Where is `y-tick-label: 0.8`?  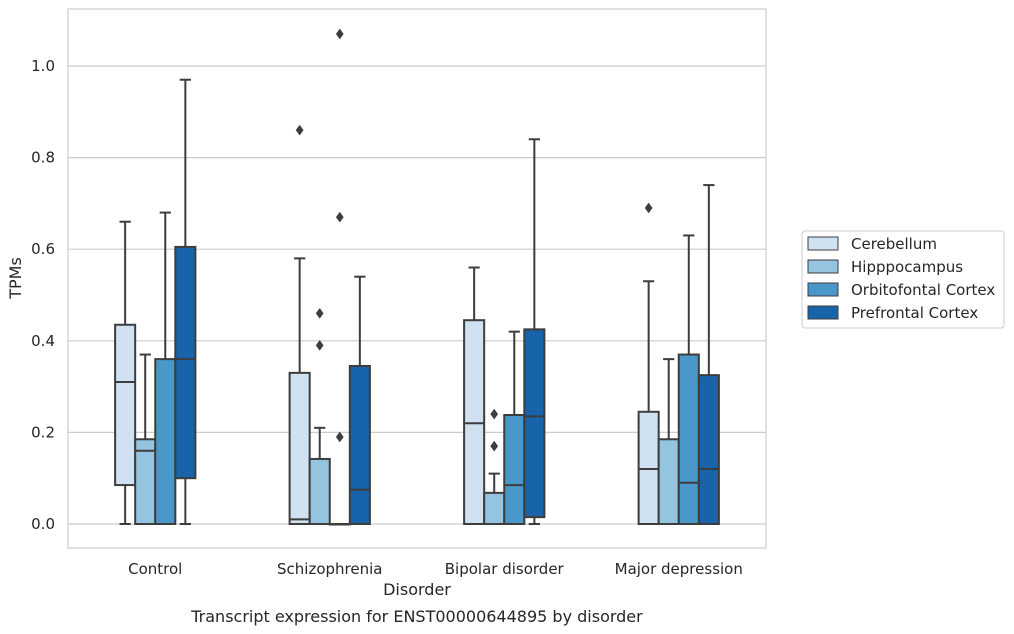
y-tick-label: 0.8 is located at coordinates (43, 158).